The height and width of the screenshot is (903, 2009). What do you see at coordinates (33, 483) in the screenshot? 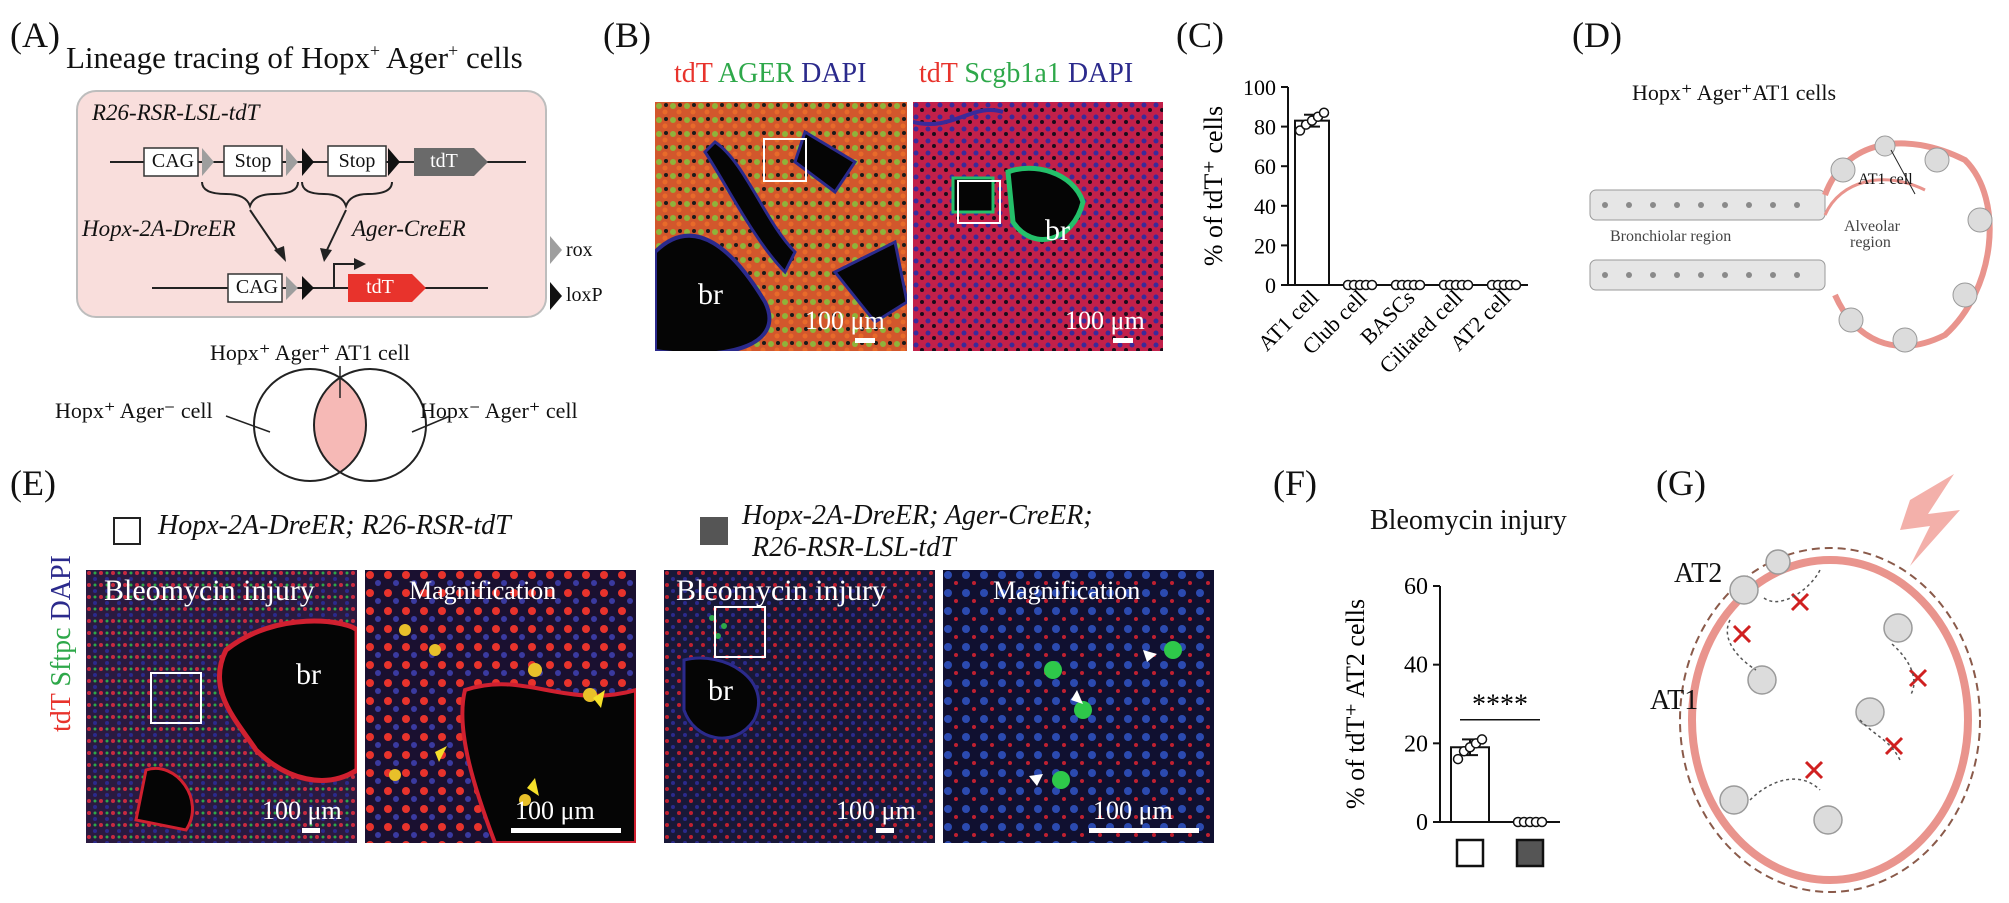
I see `panel-label-e: (E)` at bounding box center [33, 483].